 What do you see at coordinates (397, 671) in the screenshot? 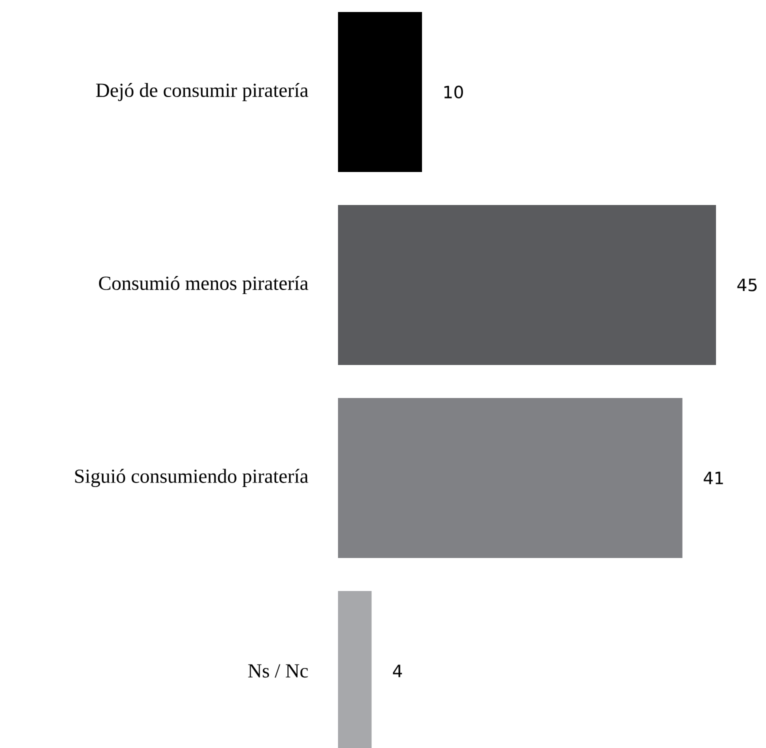
I see `data-label: 4` at bounding box center [397, 671].